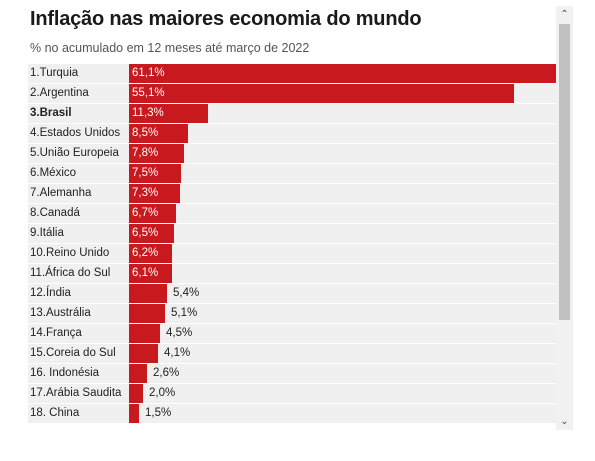  Describe the element at coordinates (292, 213) in the screenshot. I see `chart-row: 8.Canadá 6,7%` at that location.